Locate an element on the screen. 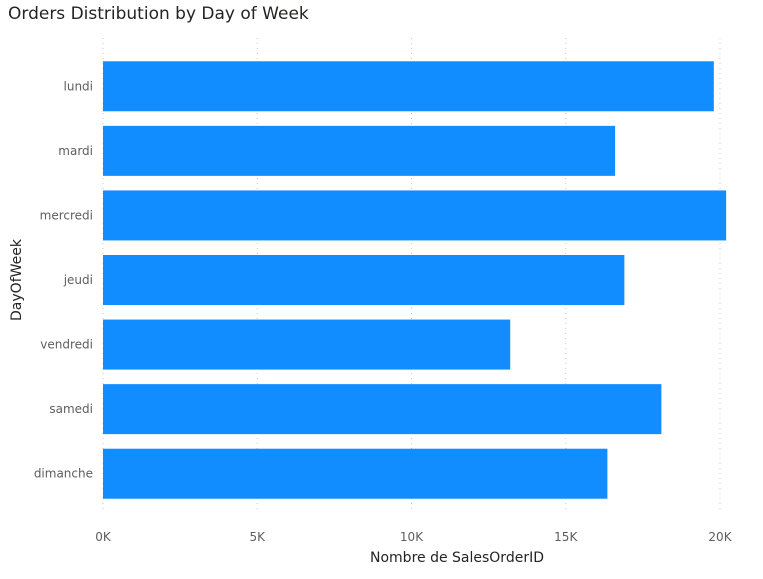 This screenshot has height=579, width=763. category-label: mardi is located at coordinates (75, 151).